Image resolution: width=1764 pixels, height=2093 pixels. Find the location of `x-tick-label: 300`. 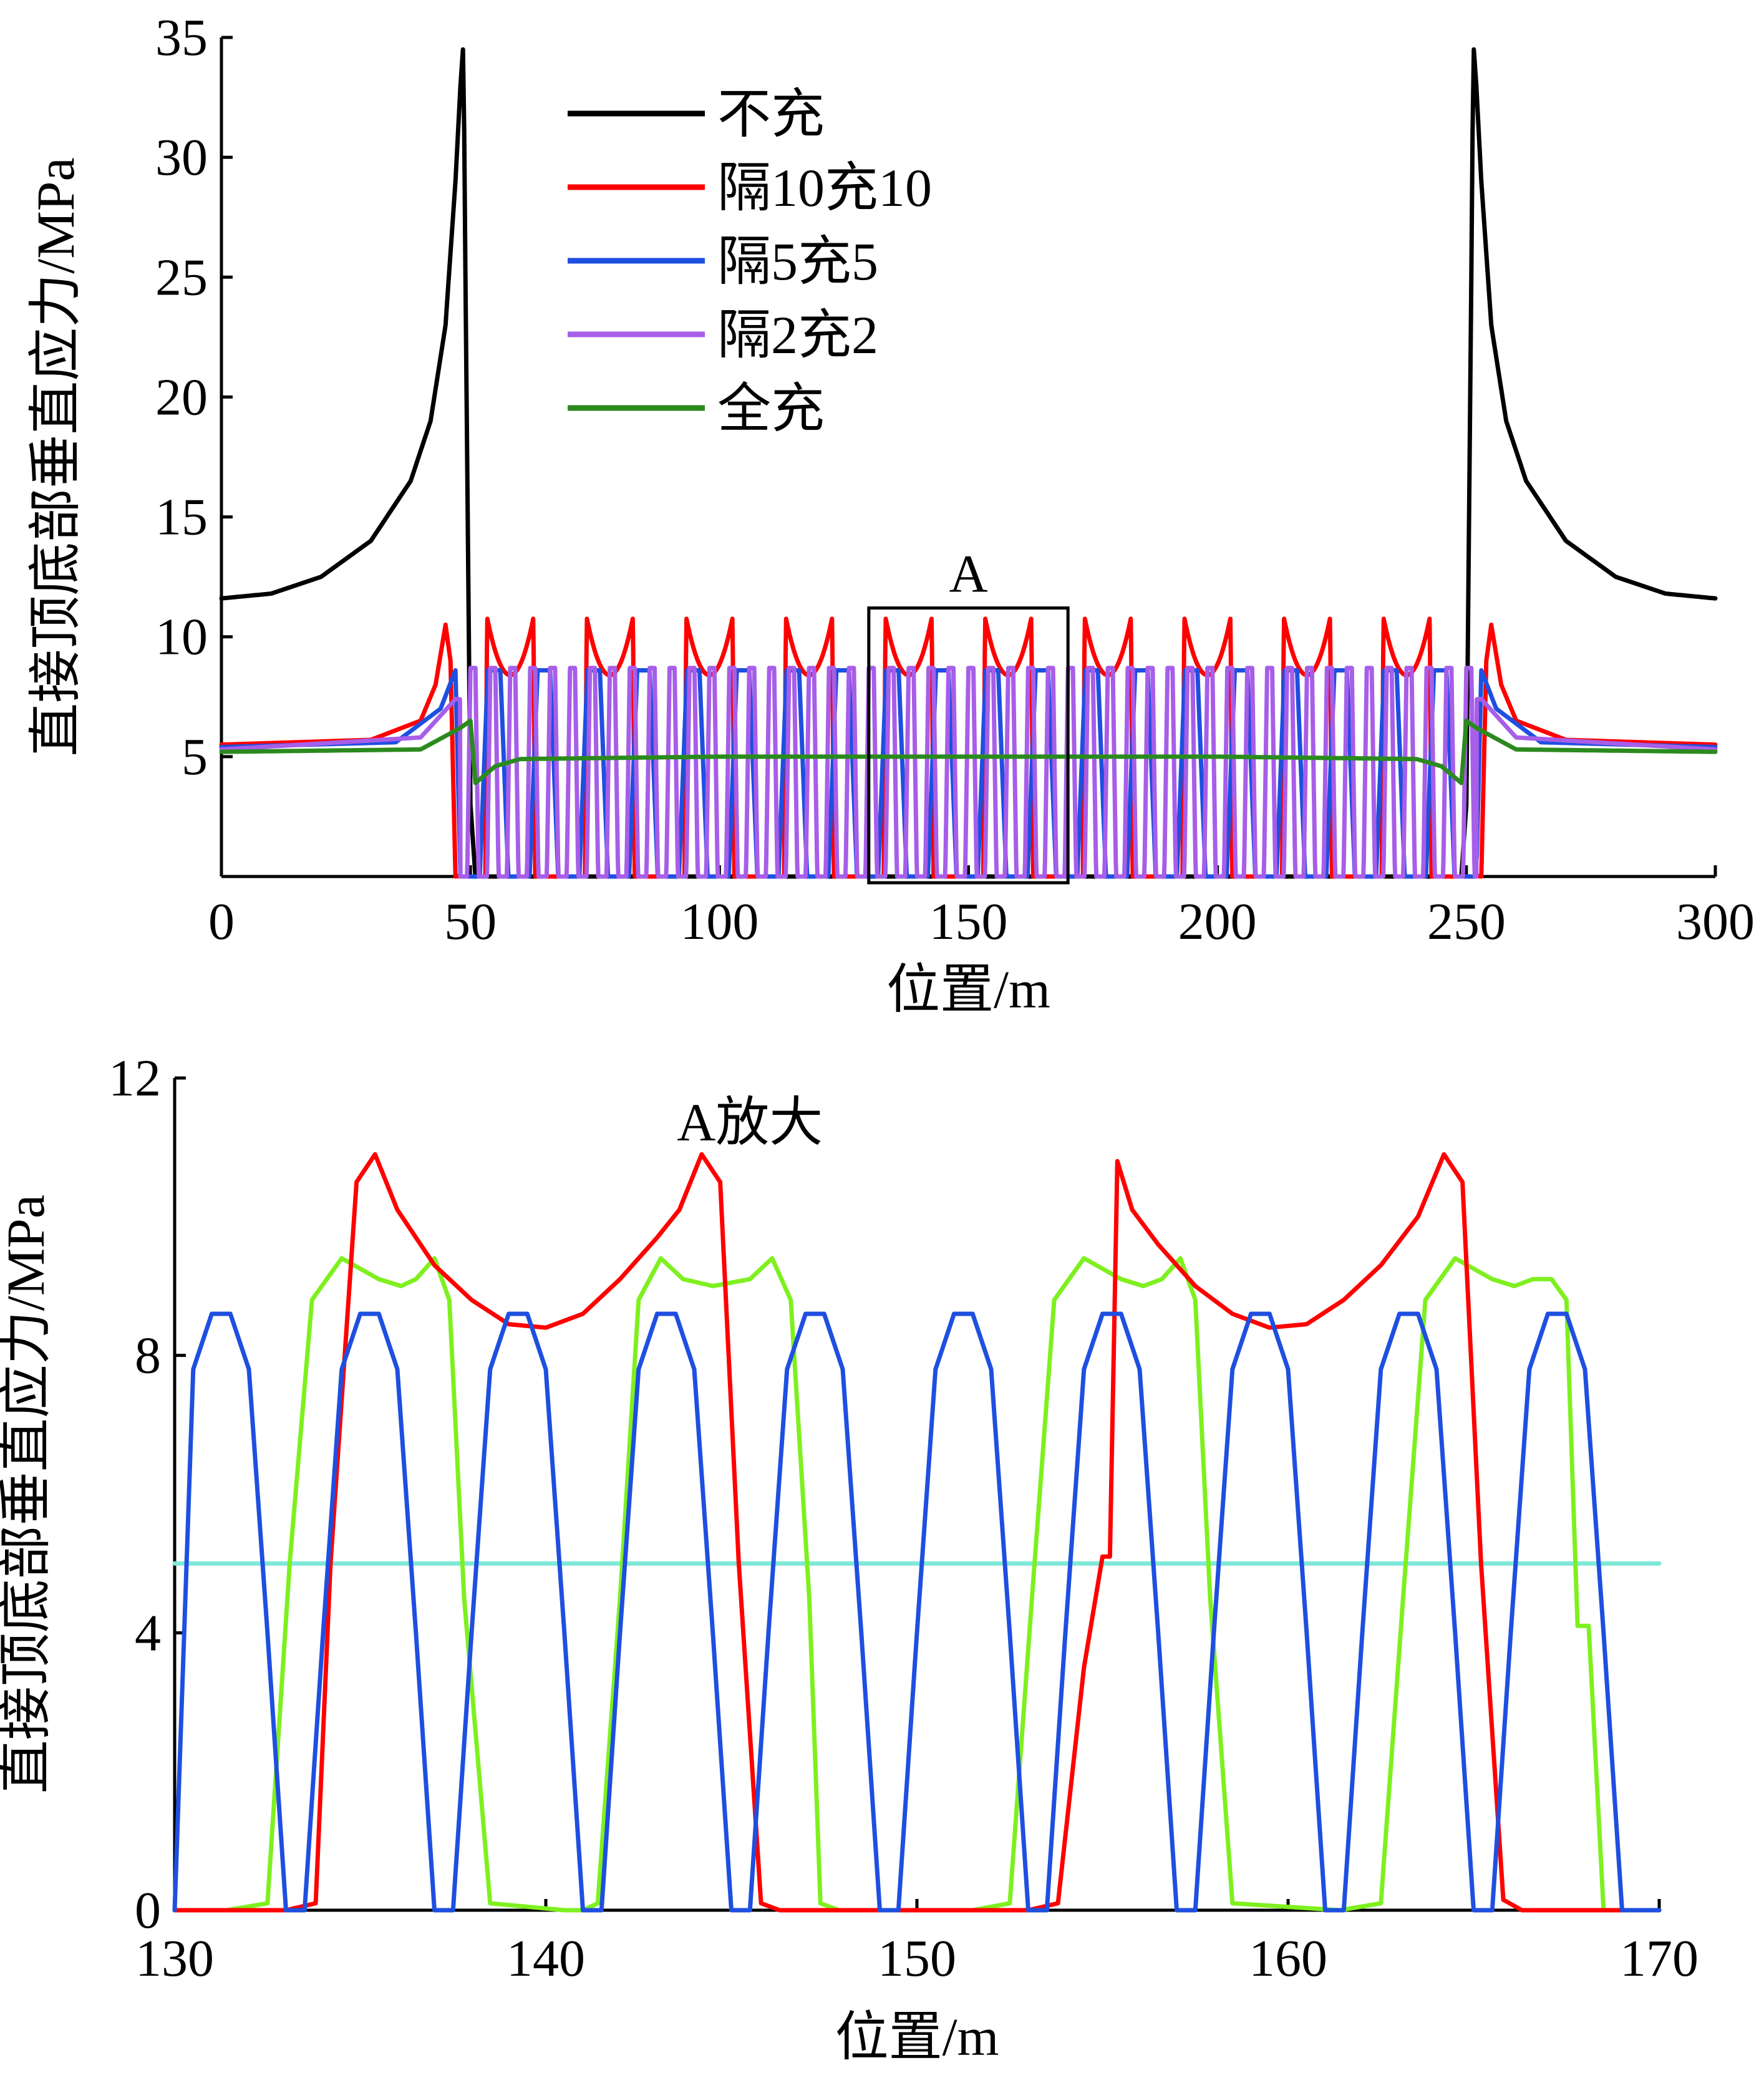

x-tick-label: 300 is located at coordinates (1715, 922).